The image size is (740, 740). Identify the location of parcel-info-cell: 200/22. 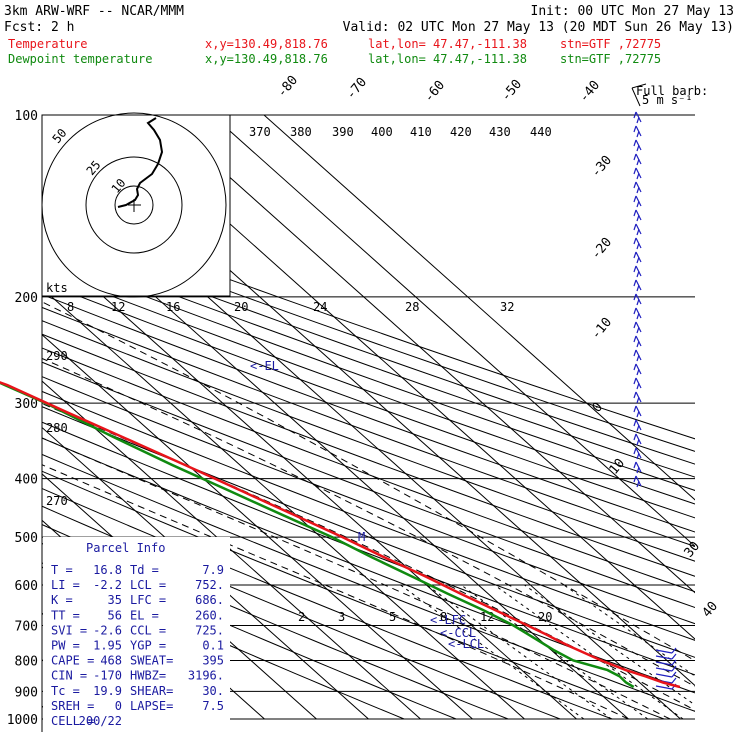
(100, 721).